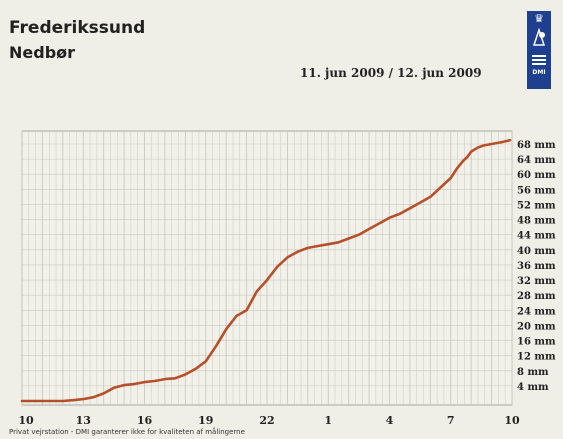 This screenshot has width=563, height=439. I want to click on x-tick-label: 19, so click(205, 420).